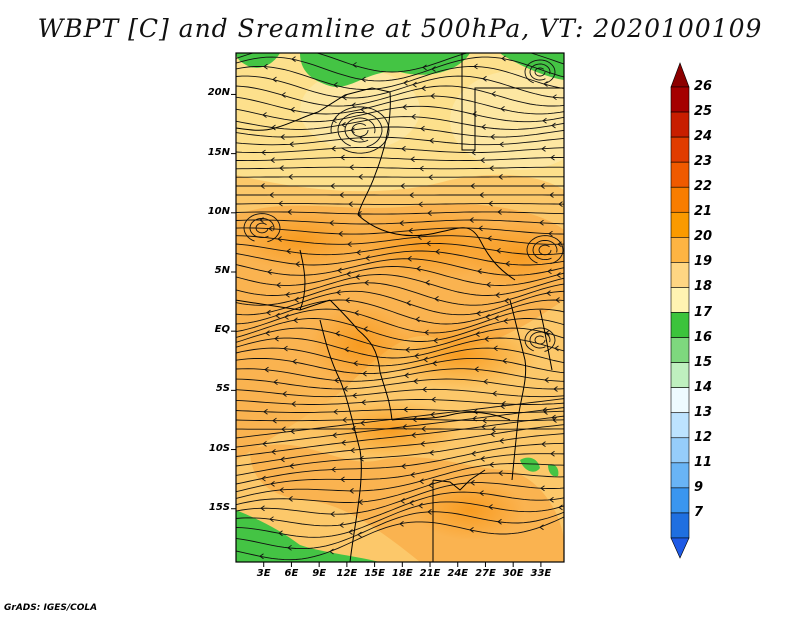 Image resolution: width=800 pixels, height=618 pixels. Describe the element at coordinates (219, 507) in the screenshot. I see `lat-label: 15S` at that location.